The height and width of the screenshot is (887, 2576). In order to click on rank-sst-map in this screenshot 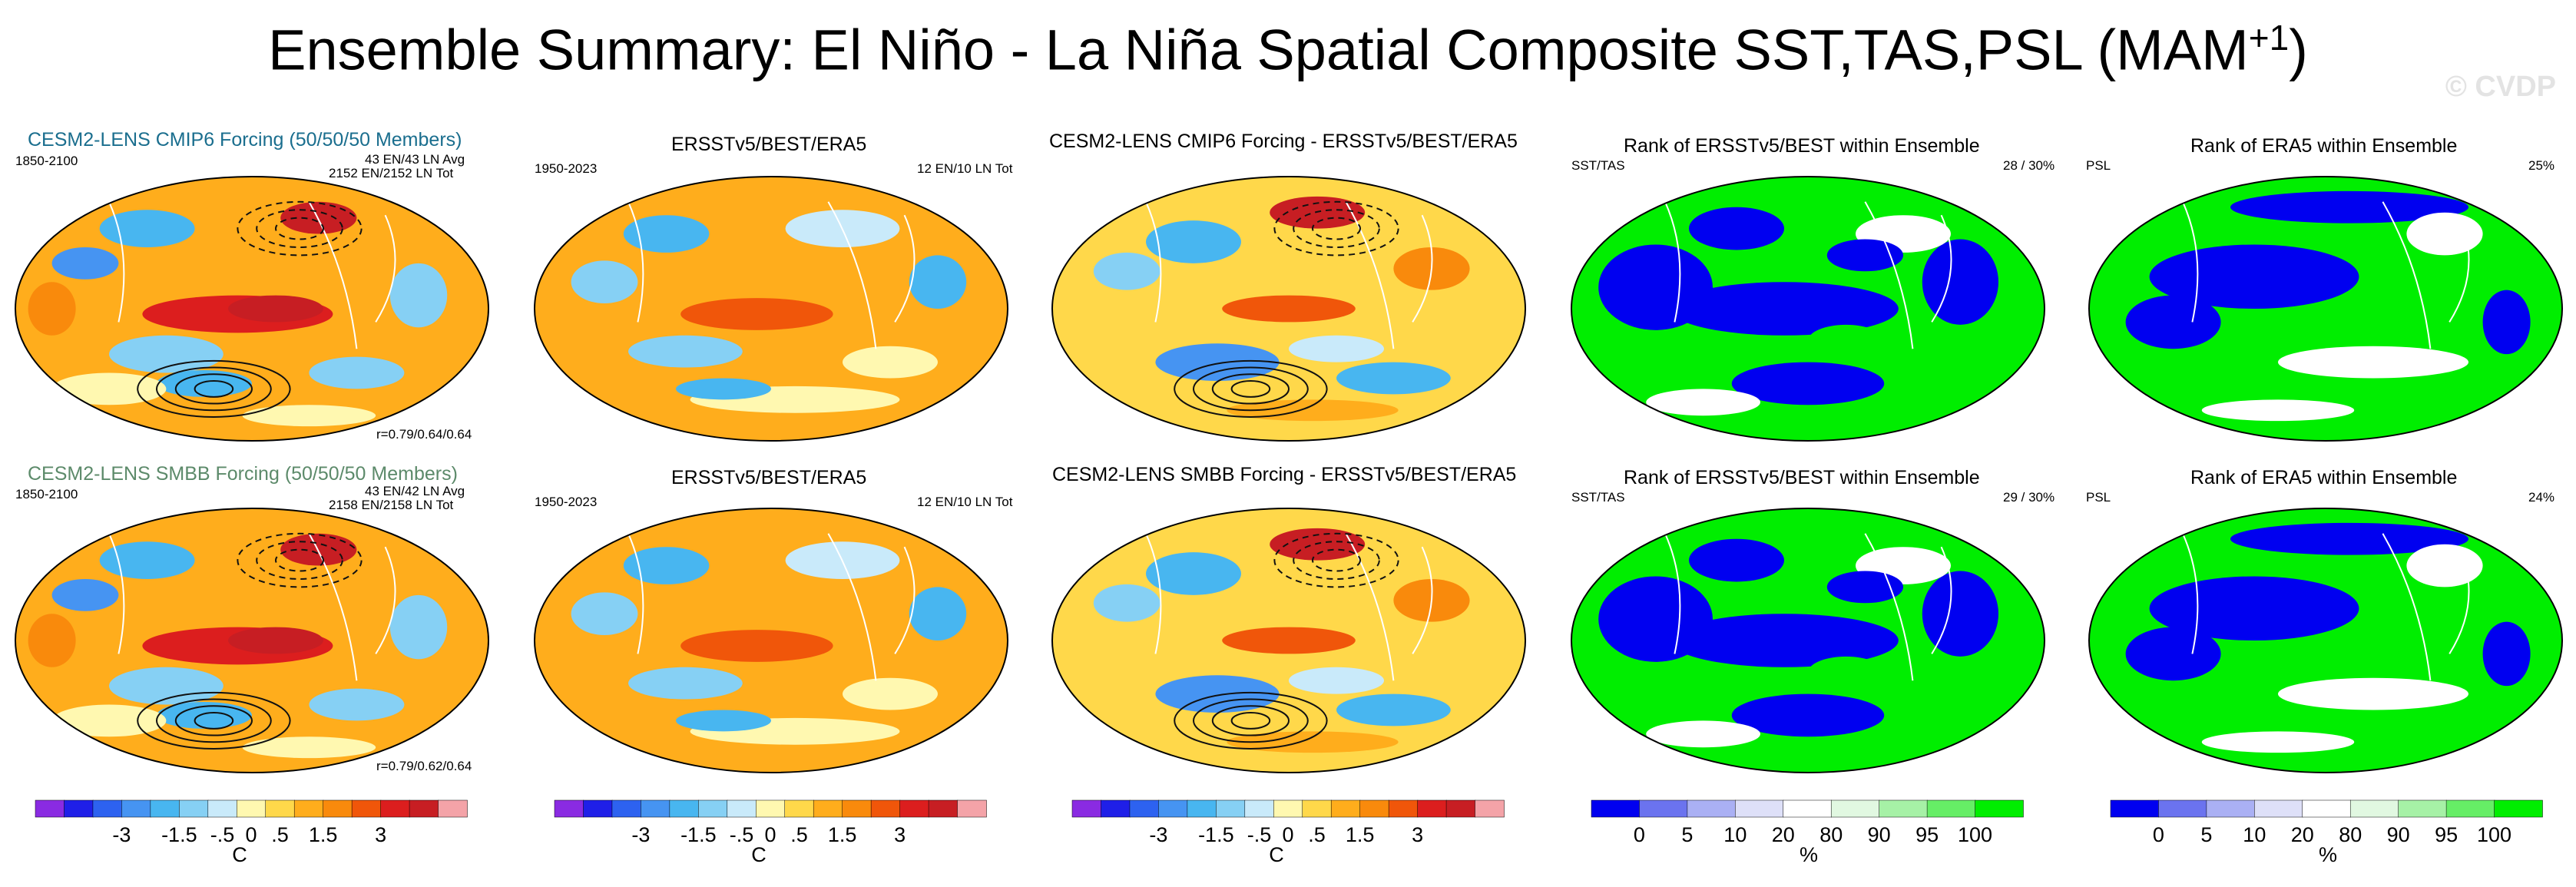, I will do `click(1808, 640)`.